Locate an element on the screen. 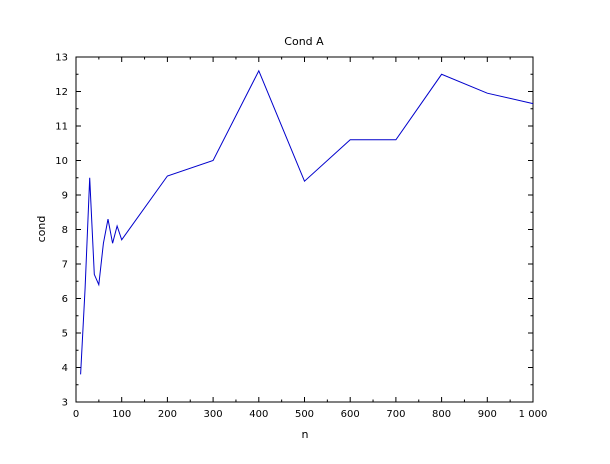  y-axis-label: cond is located at coordinates (41, 229).